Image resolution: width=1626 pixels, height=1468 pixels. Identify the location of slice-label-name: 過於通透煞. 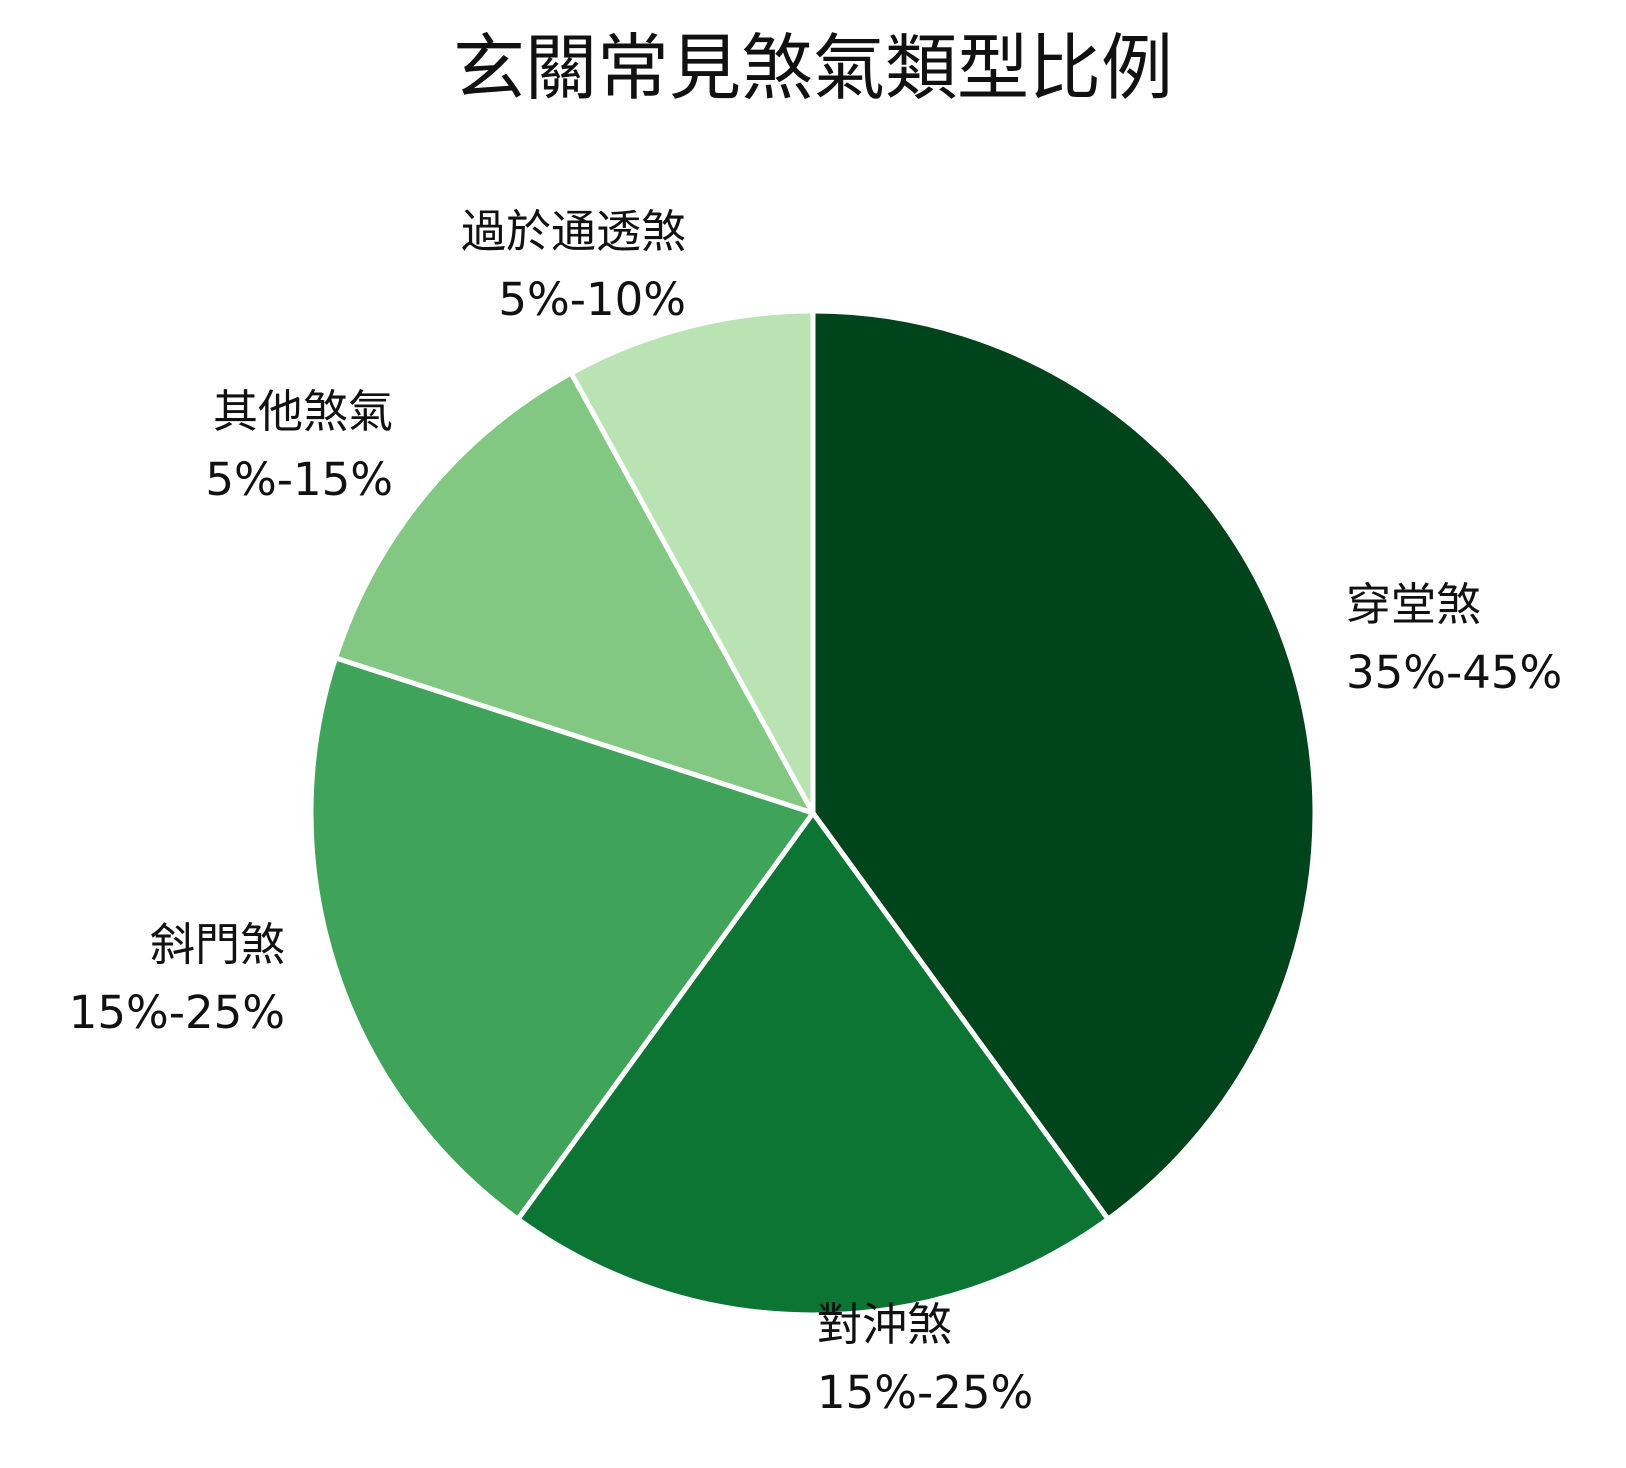
(573, 231).